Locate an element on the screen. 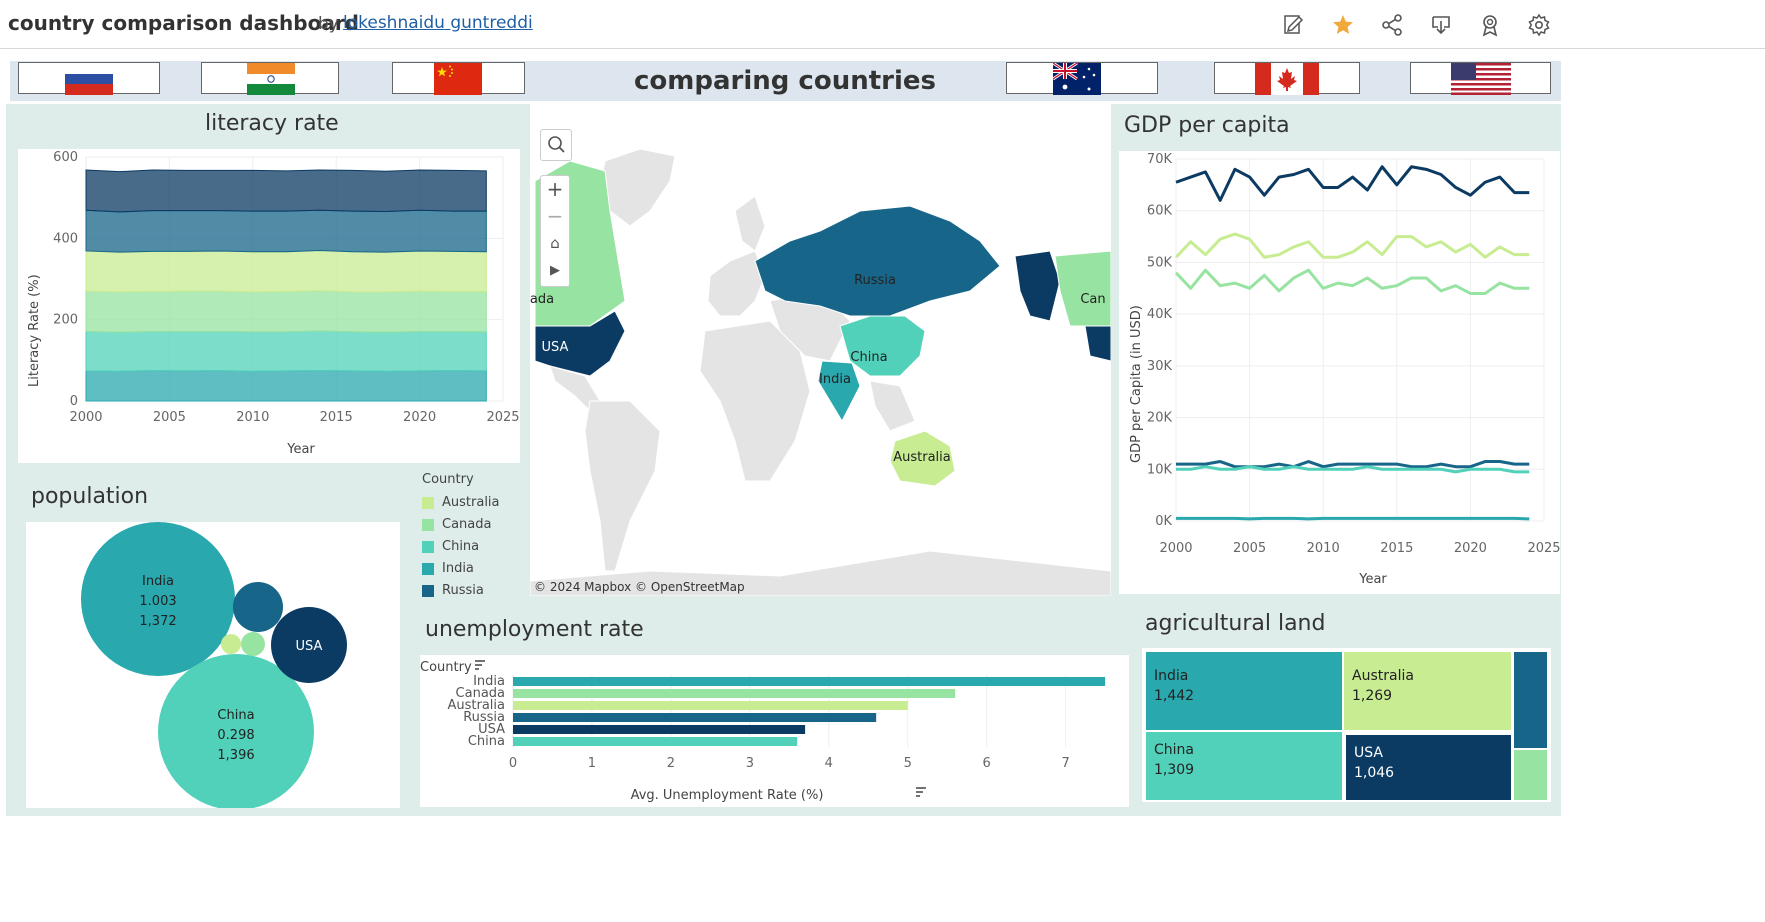  literacy-area-china is located at coordinates (286, 351).